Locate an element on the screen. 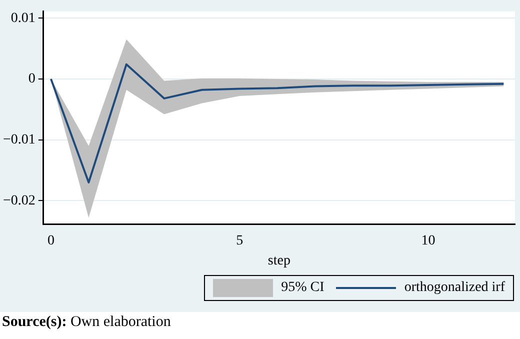 This screenshot has height=339, width=520. y-tick-label: −0.02 is located at coordinates (19, 200).